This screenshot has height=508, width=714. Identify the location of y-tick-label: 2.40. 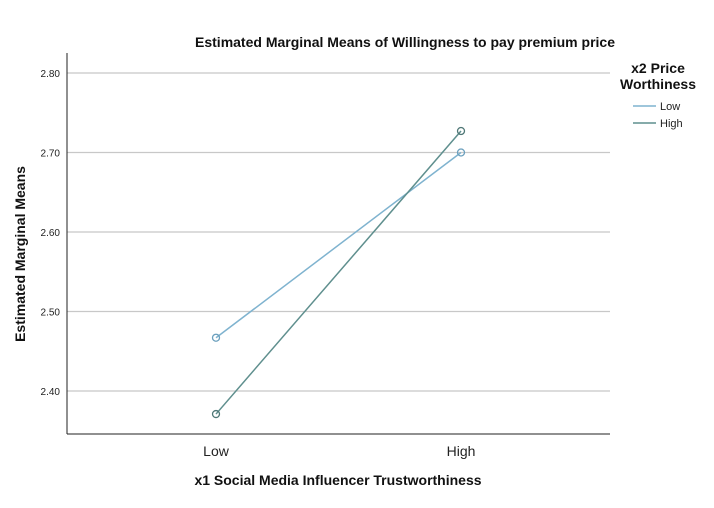
(51, 392).